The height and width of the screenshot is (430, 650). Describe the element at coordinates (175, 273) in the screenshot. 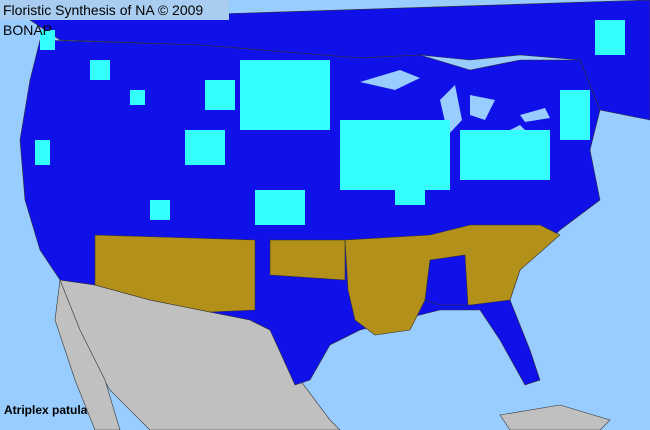

I see `southwest-brown` at that location.